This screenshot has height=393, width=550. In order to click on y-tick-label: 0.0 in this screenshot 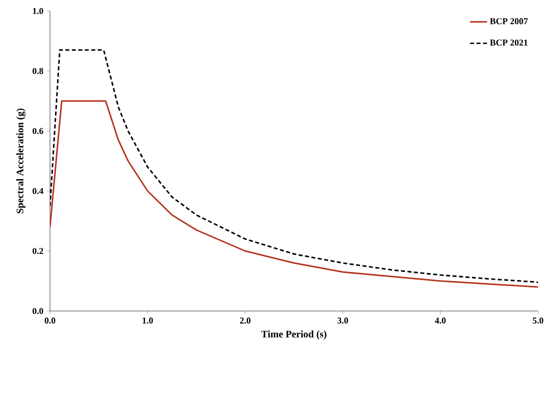, I will do `click(38, 311)`.